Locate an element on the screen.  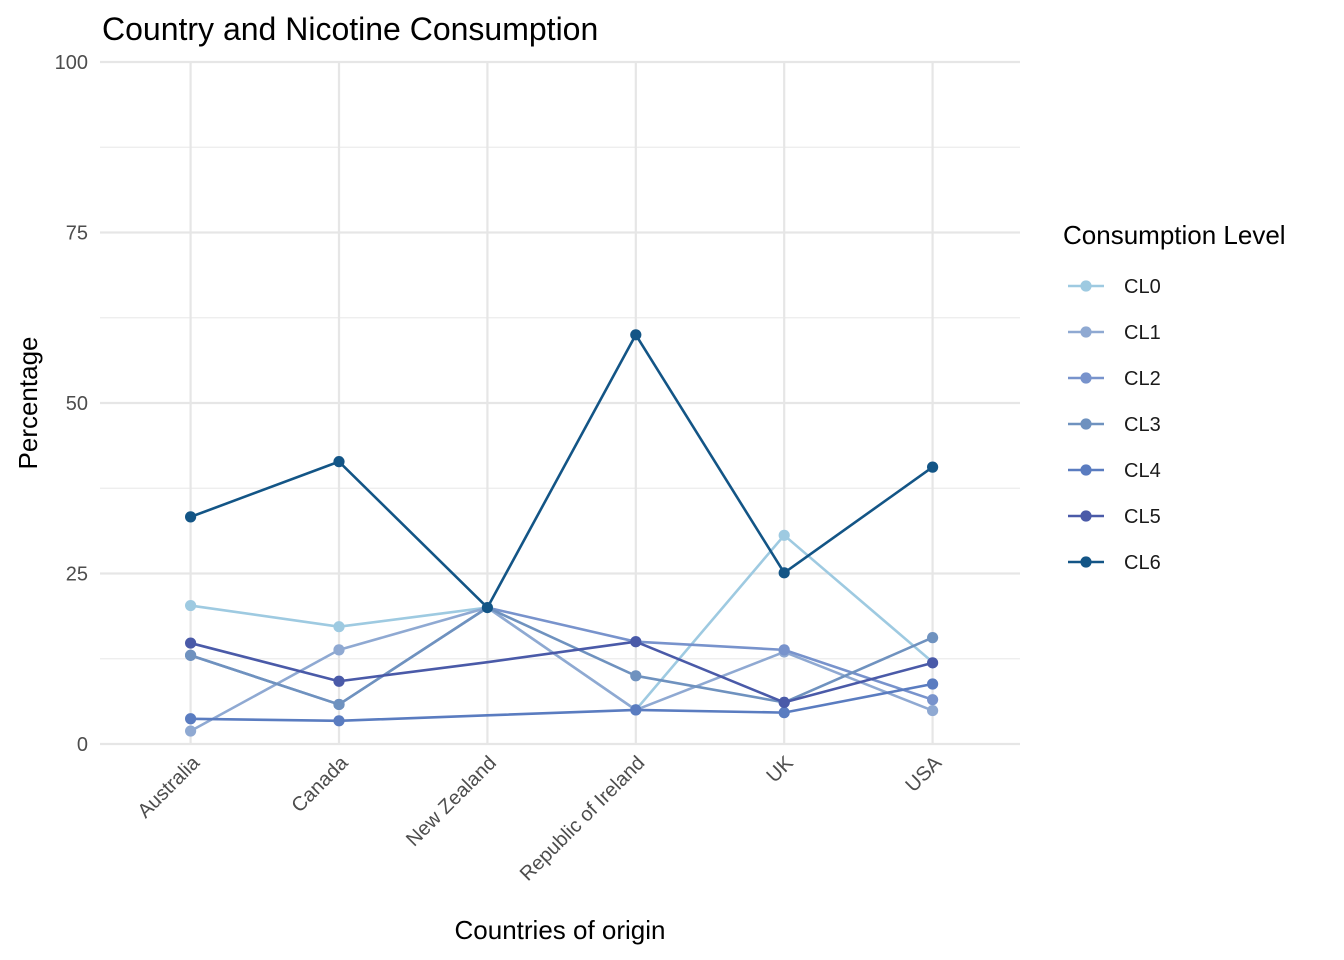
legend-label: CL3 is located at coordinates (1142, 425).